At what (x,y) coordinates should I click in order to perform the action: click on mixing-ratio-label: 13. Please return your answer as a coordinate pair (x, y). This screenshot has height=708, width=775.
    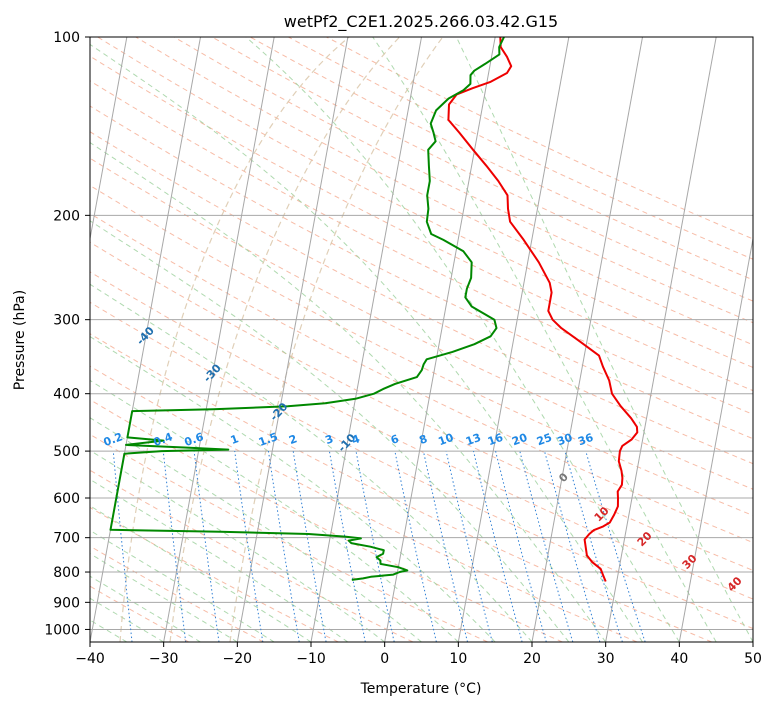
    Looking at the image, I should click on (473, 439).